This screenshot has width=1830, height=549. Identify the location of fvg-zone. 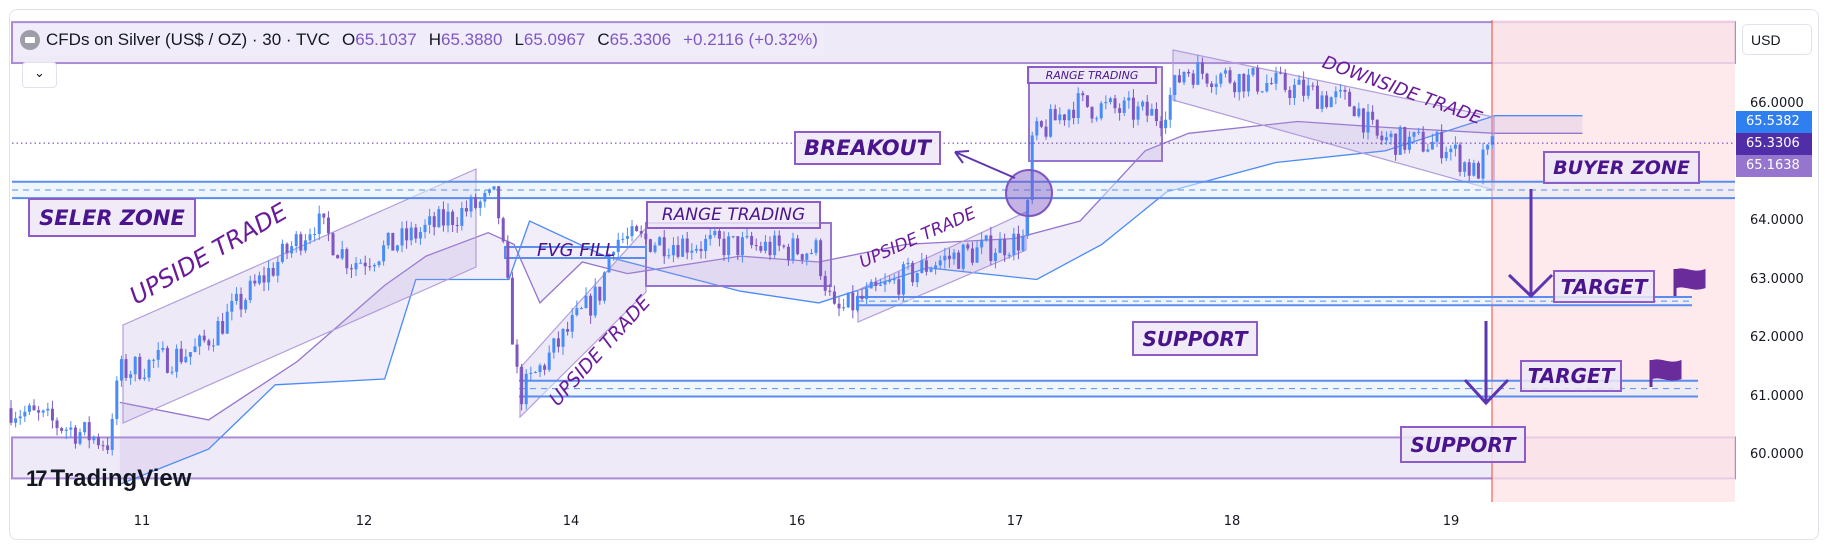
(575, 252).